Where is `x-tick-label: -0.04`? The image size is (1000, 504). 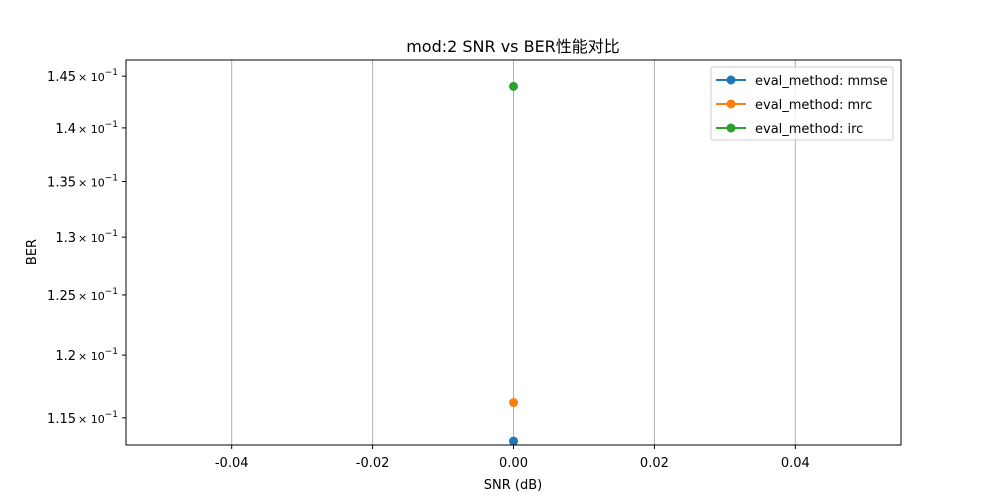
x-tick-label: -0.04 is located at coordinates (232, 463).